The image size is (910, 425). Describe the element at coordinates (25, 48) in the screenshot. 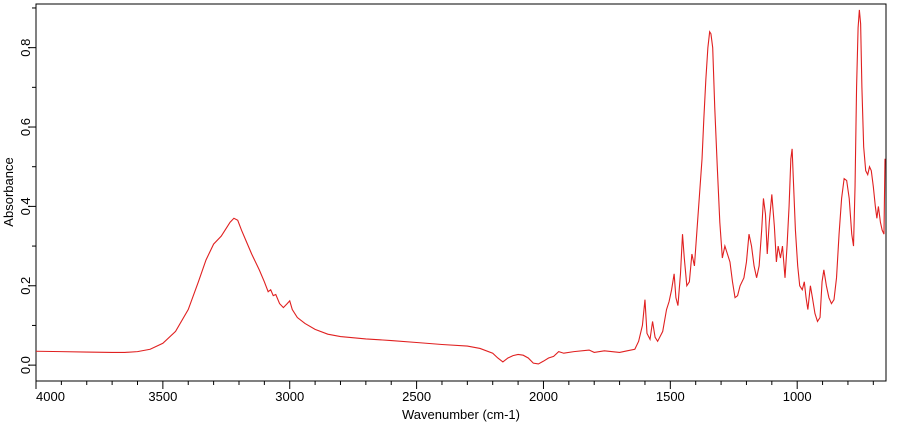

I see `y-tick-label: 0.8` at that location.